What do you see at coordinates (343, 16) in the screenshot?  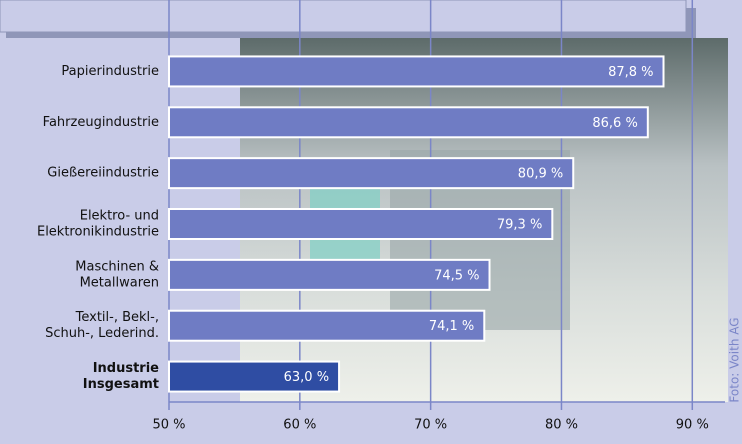 I see `top-panel` at bounding box center [343, 16].